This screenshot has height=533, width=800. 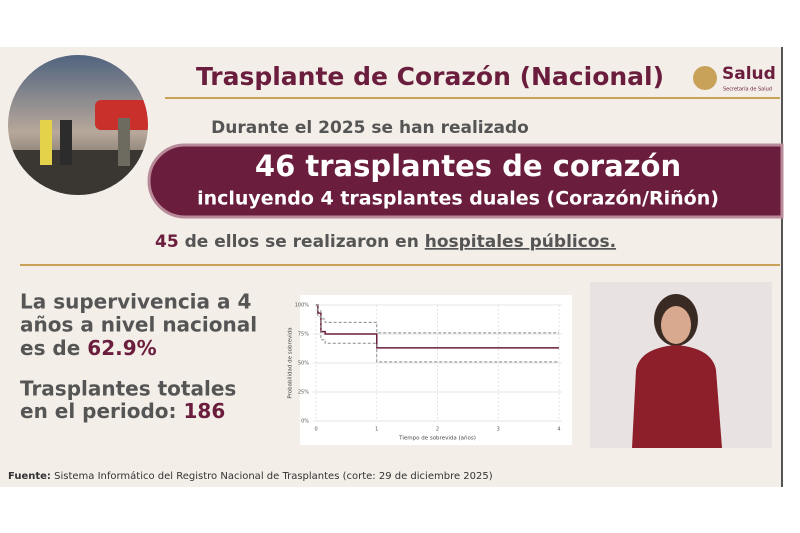 I want to click on photo-frame, so click(x=78, y=125).